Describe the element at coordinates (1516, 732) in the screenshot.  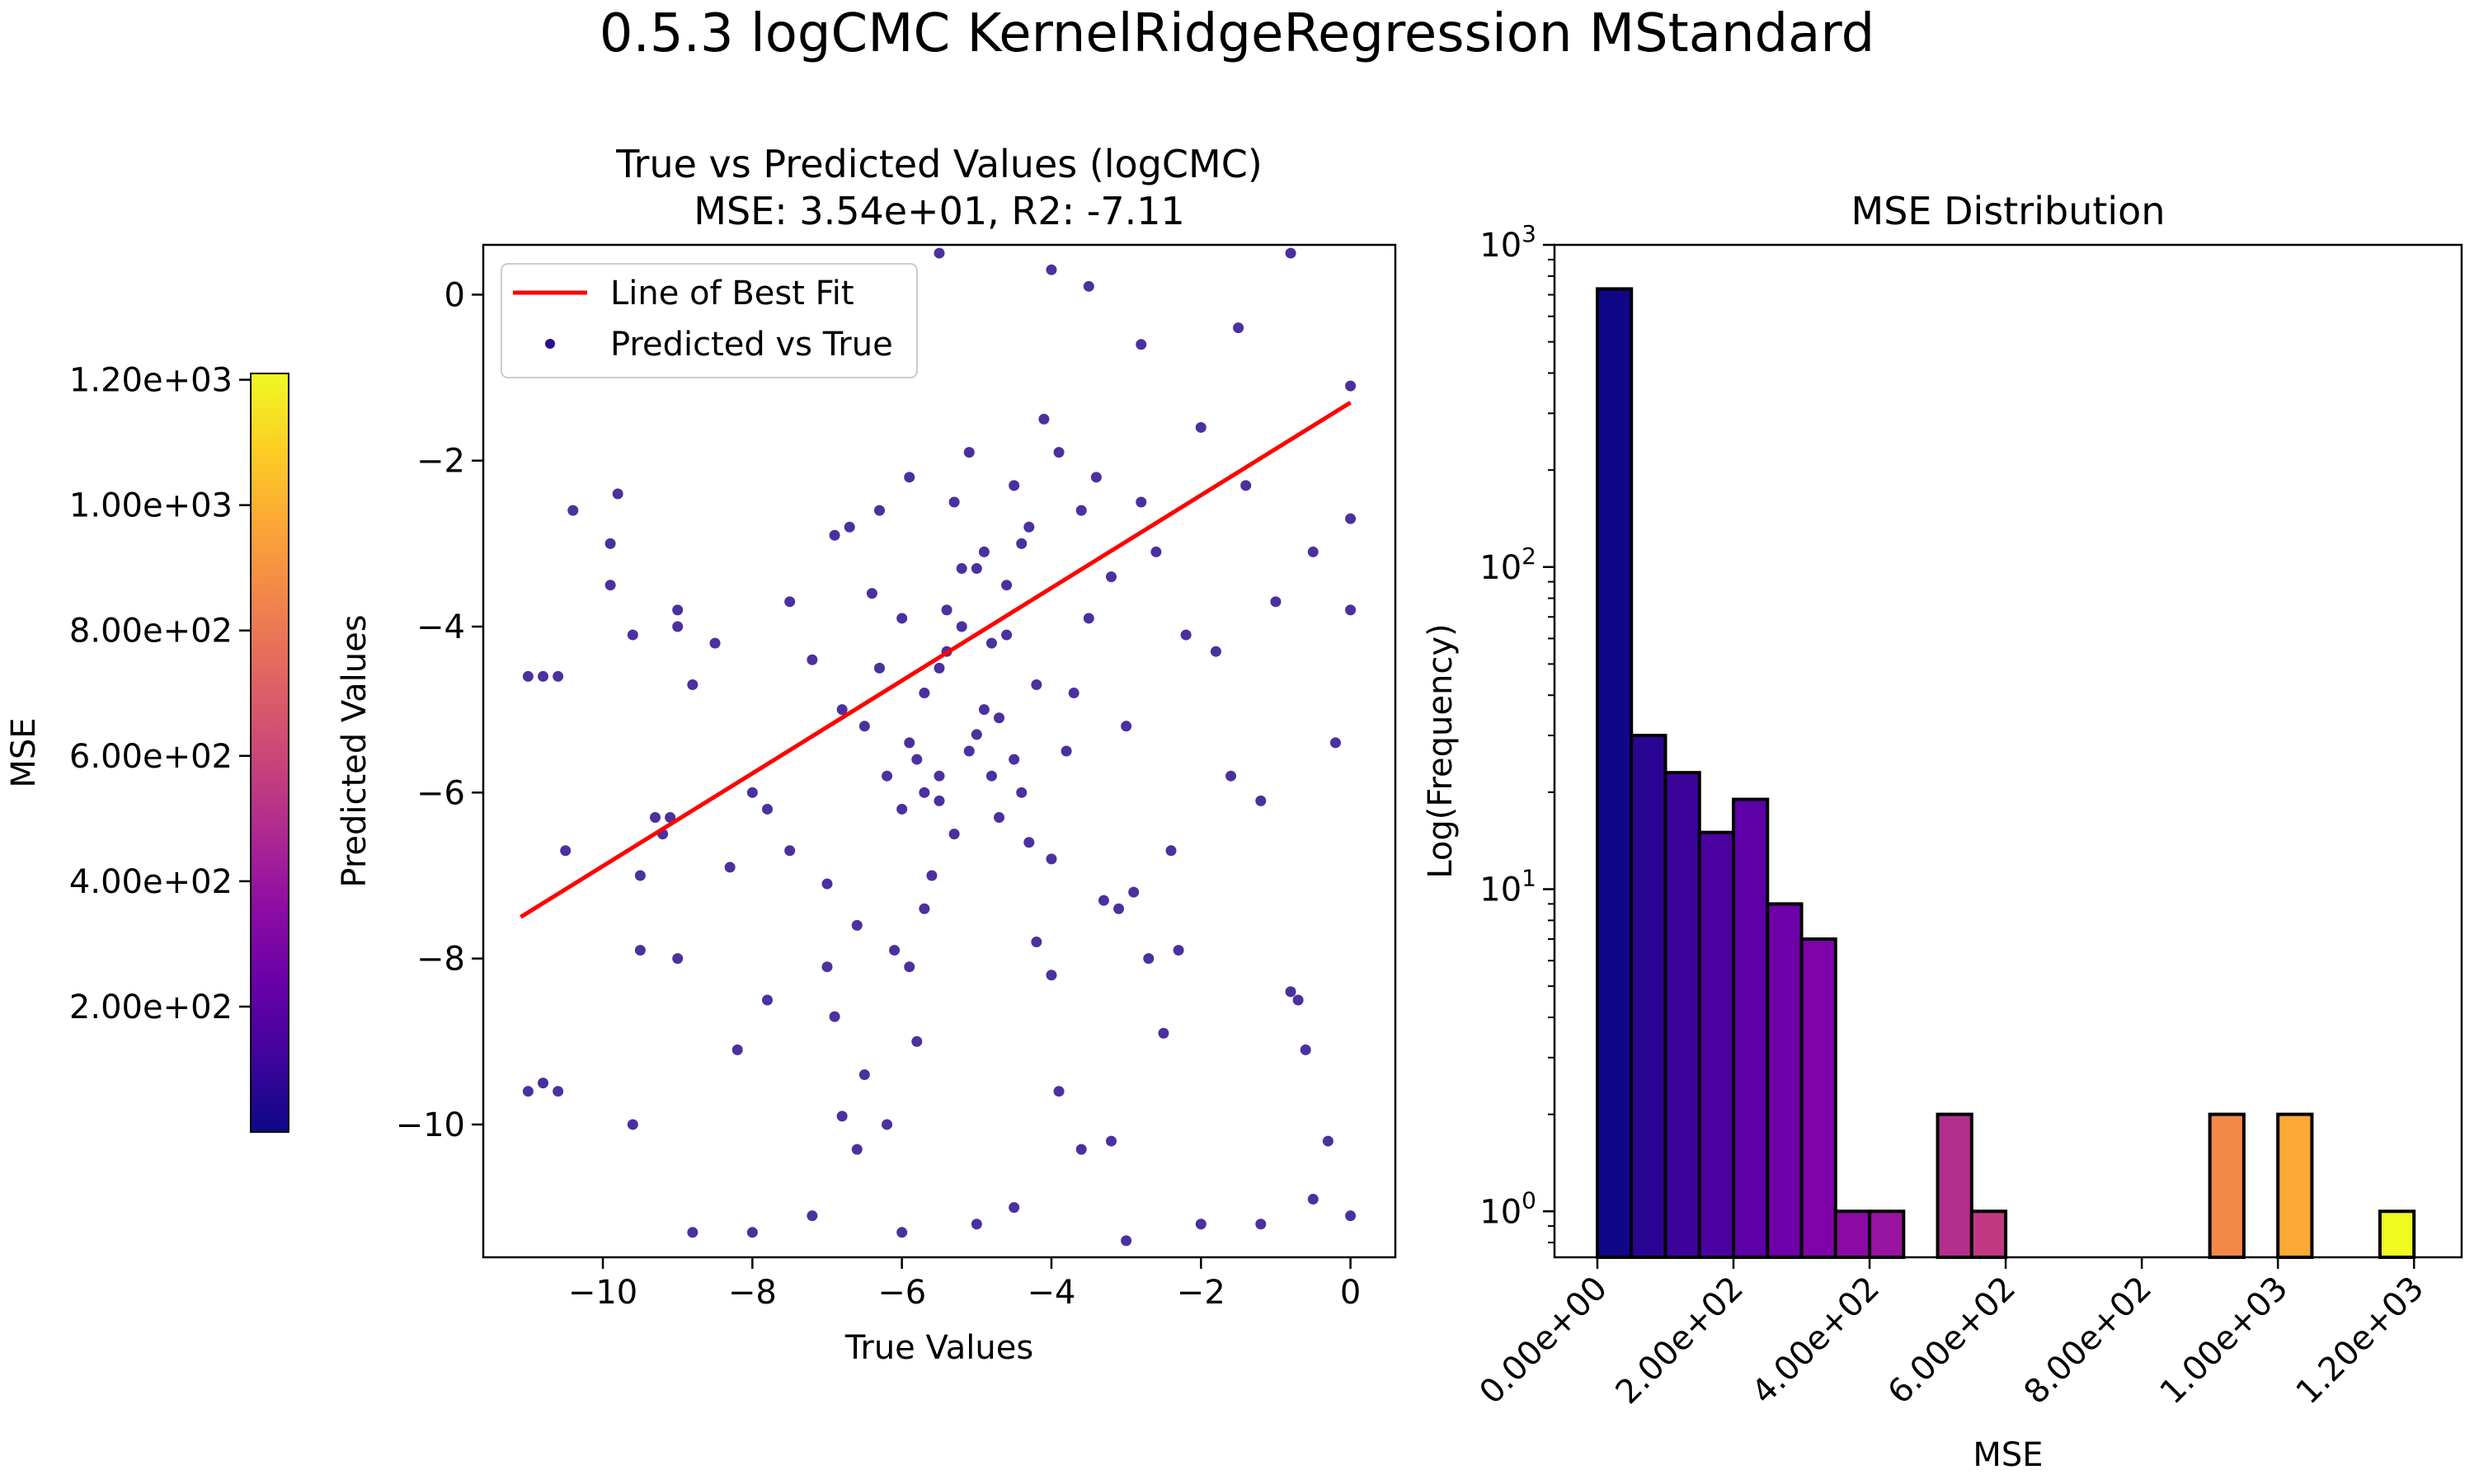
I see `histogram-y-ticks: 10⁰ 10¹ 10² 10³` at that location.